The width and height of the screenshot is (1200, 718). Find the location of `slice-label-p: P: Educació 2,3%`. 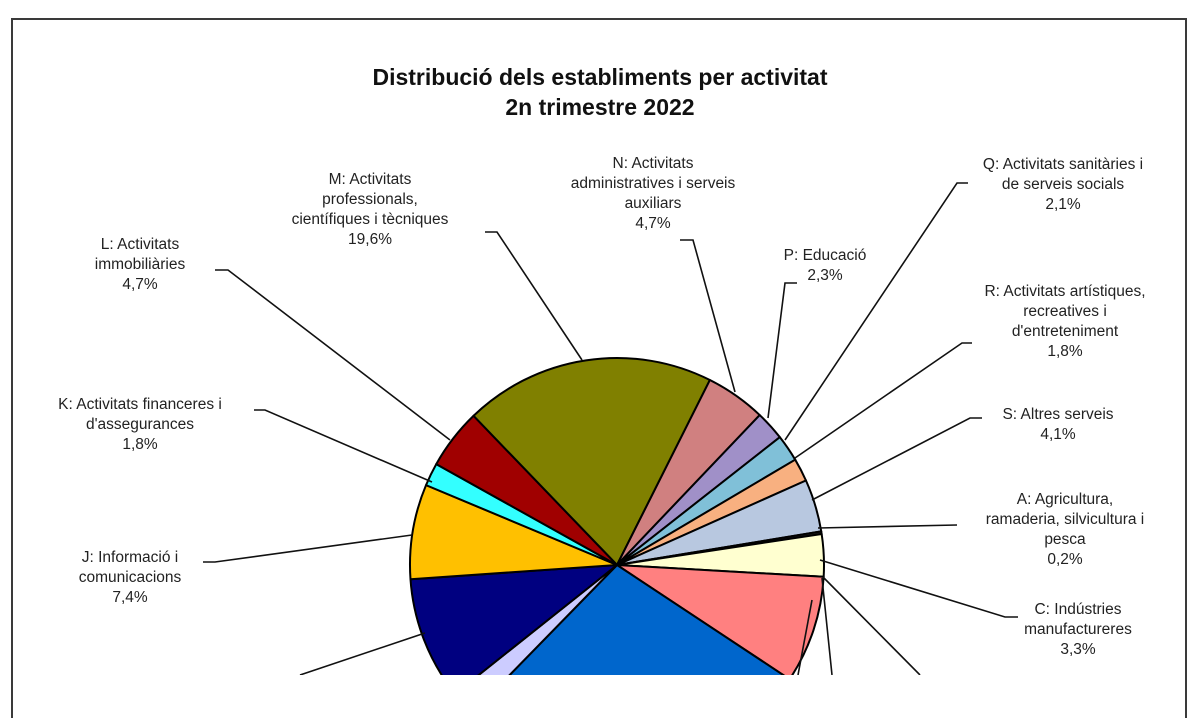

slice-label-p: P: Educació 2,3% is located at coordinates (825, 265).